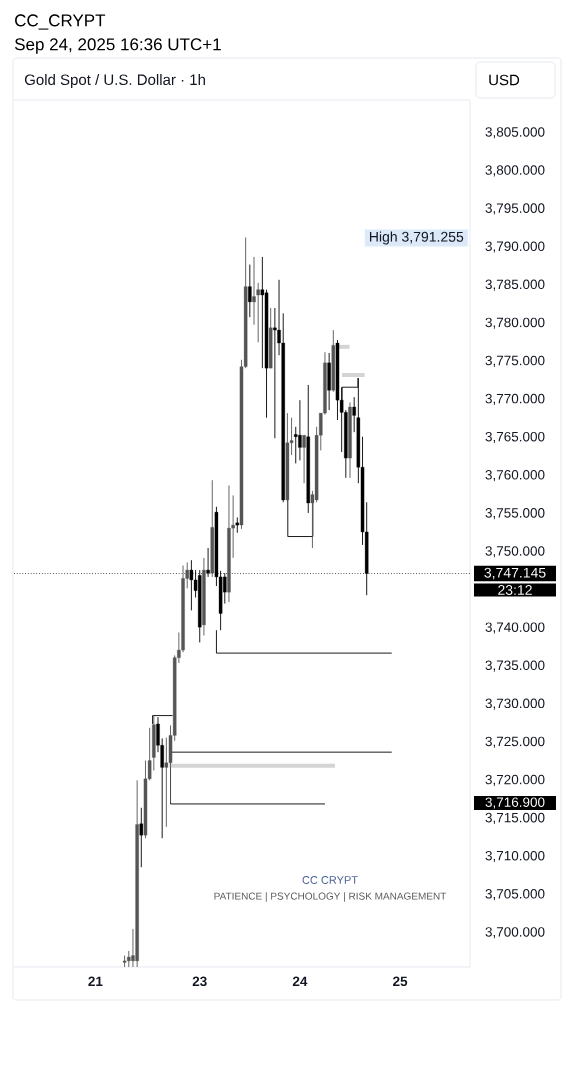  Describe the element at coordinates (515, 476) in the screenshot. I see `y-tick-label: 3,760.000` at that location.